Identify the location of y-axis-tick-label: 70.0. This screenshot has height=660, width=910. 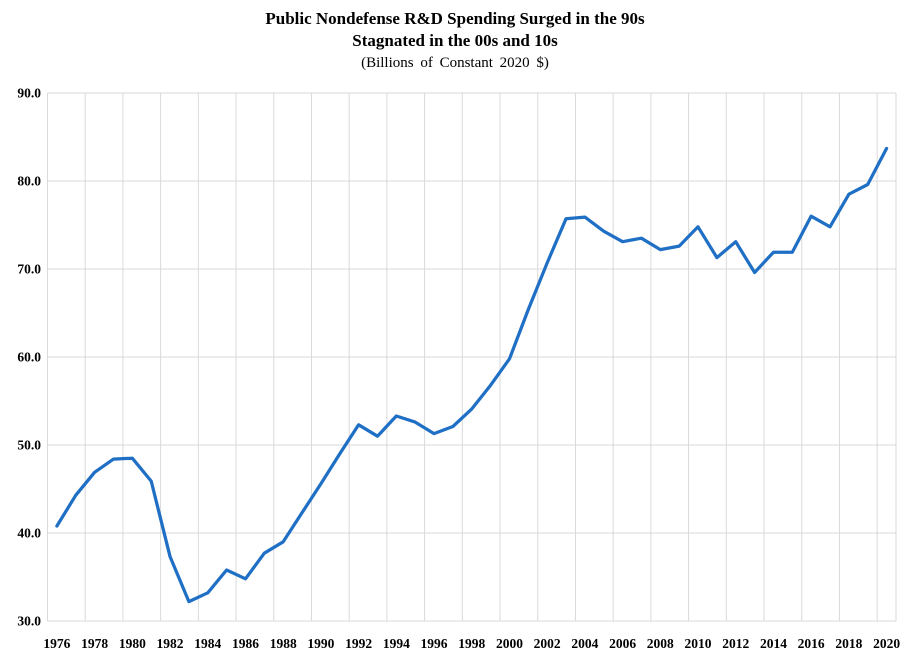
(29, 269).